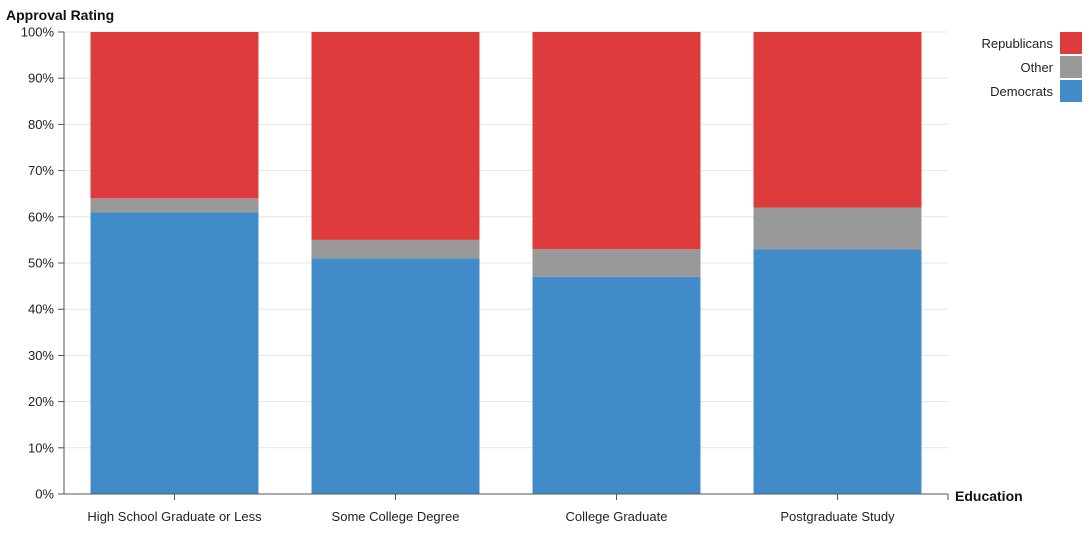 The width and height of the screenshot is (1092, 537). Describe the element at coordinates (174, 516) in the screenshot. I see `x-tick-label: High School Graduate or Less` at that location.